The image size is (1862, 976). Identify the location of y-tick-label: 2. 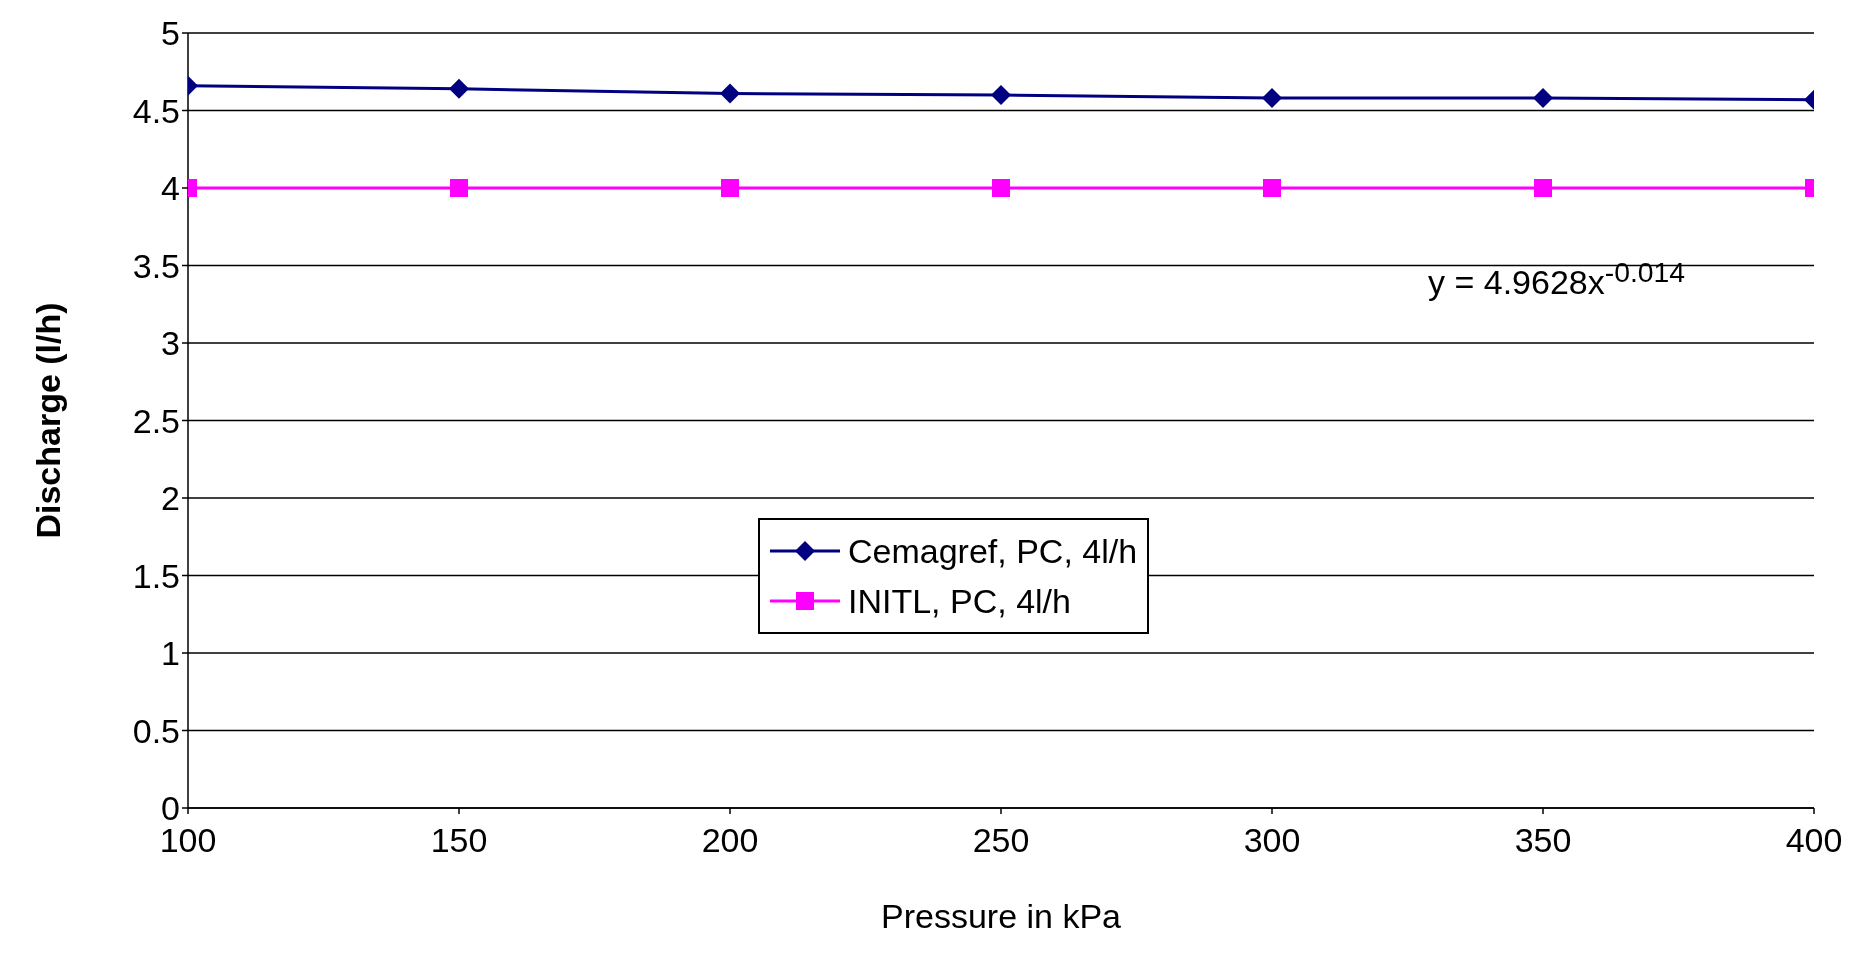
(170, 498).